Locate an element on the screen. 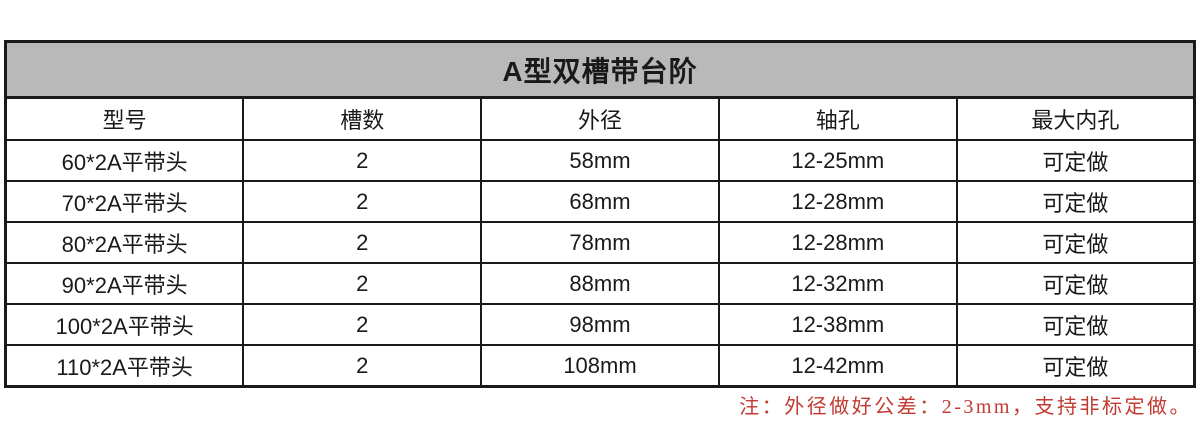 The height and width of the screenshot is (429, 1200). table-row: 100*2A平带头 2 98mm 12-38mm 可定做 is located at coordinates (600, 324).